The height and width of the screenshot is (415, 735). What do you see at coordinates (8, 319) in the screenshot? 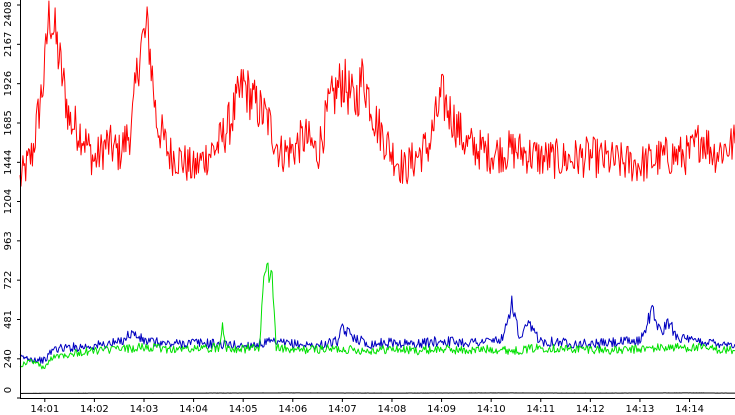
I see `y-tick-label: 481` at bounding box center [8, 319].